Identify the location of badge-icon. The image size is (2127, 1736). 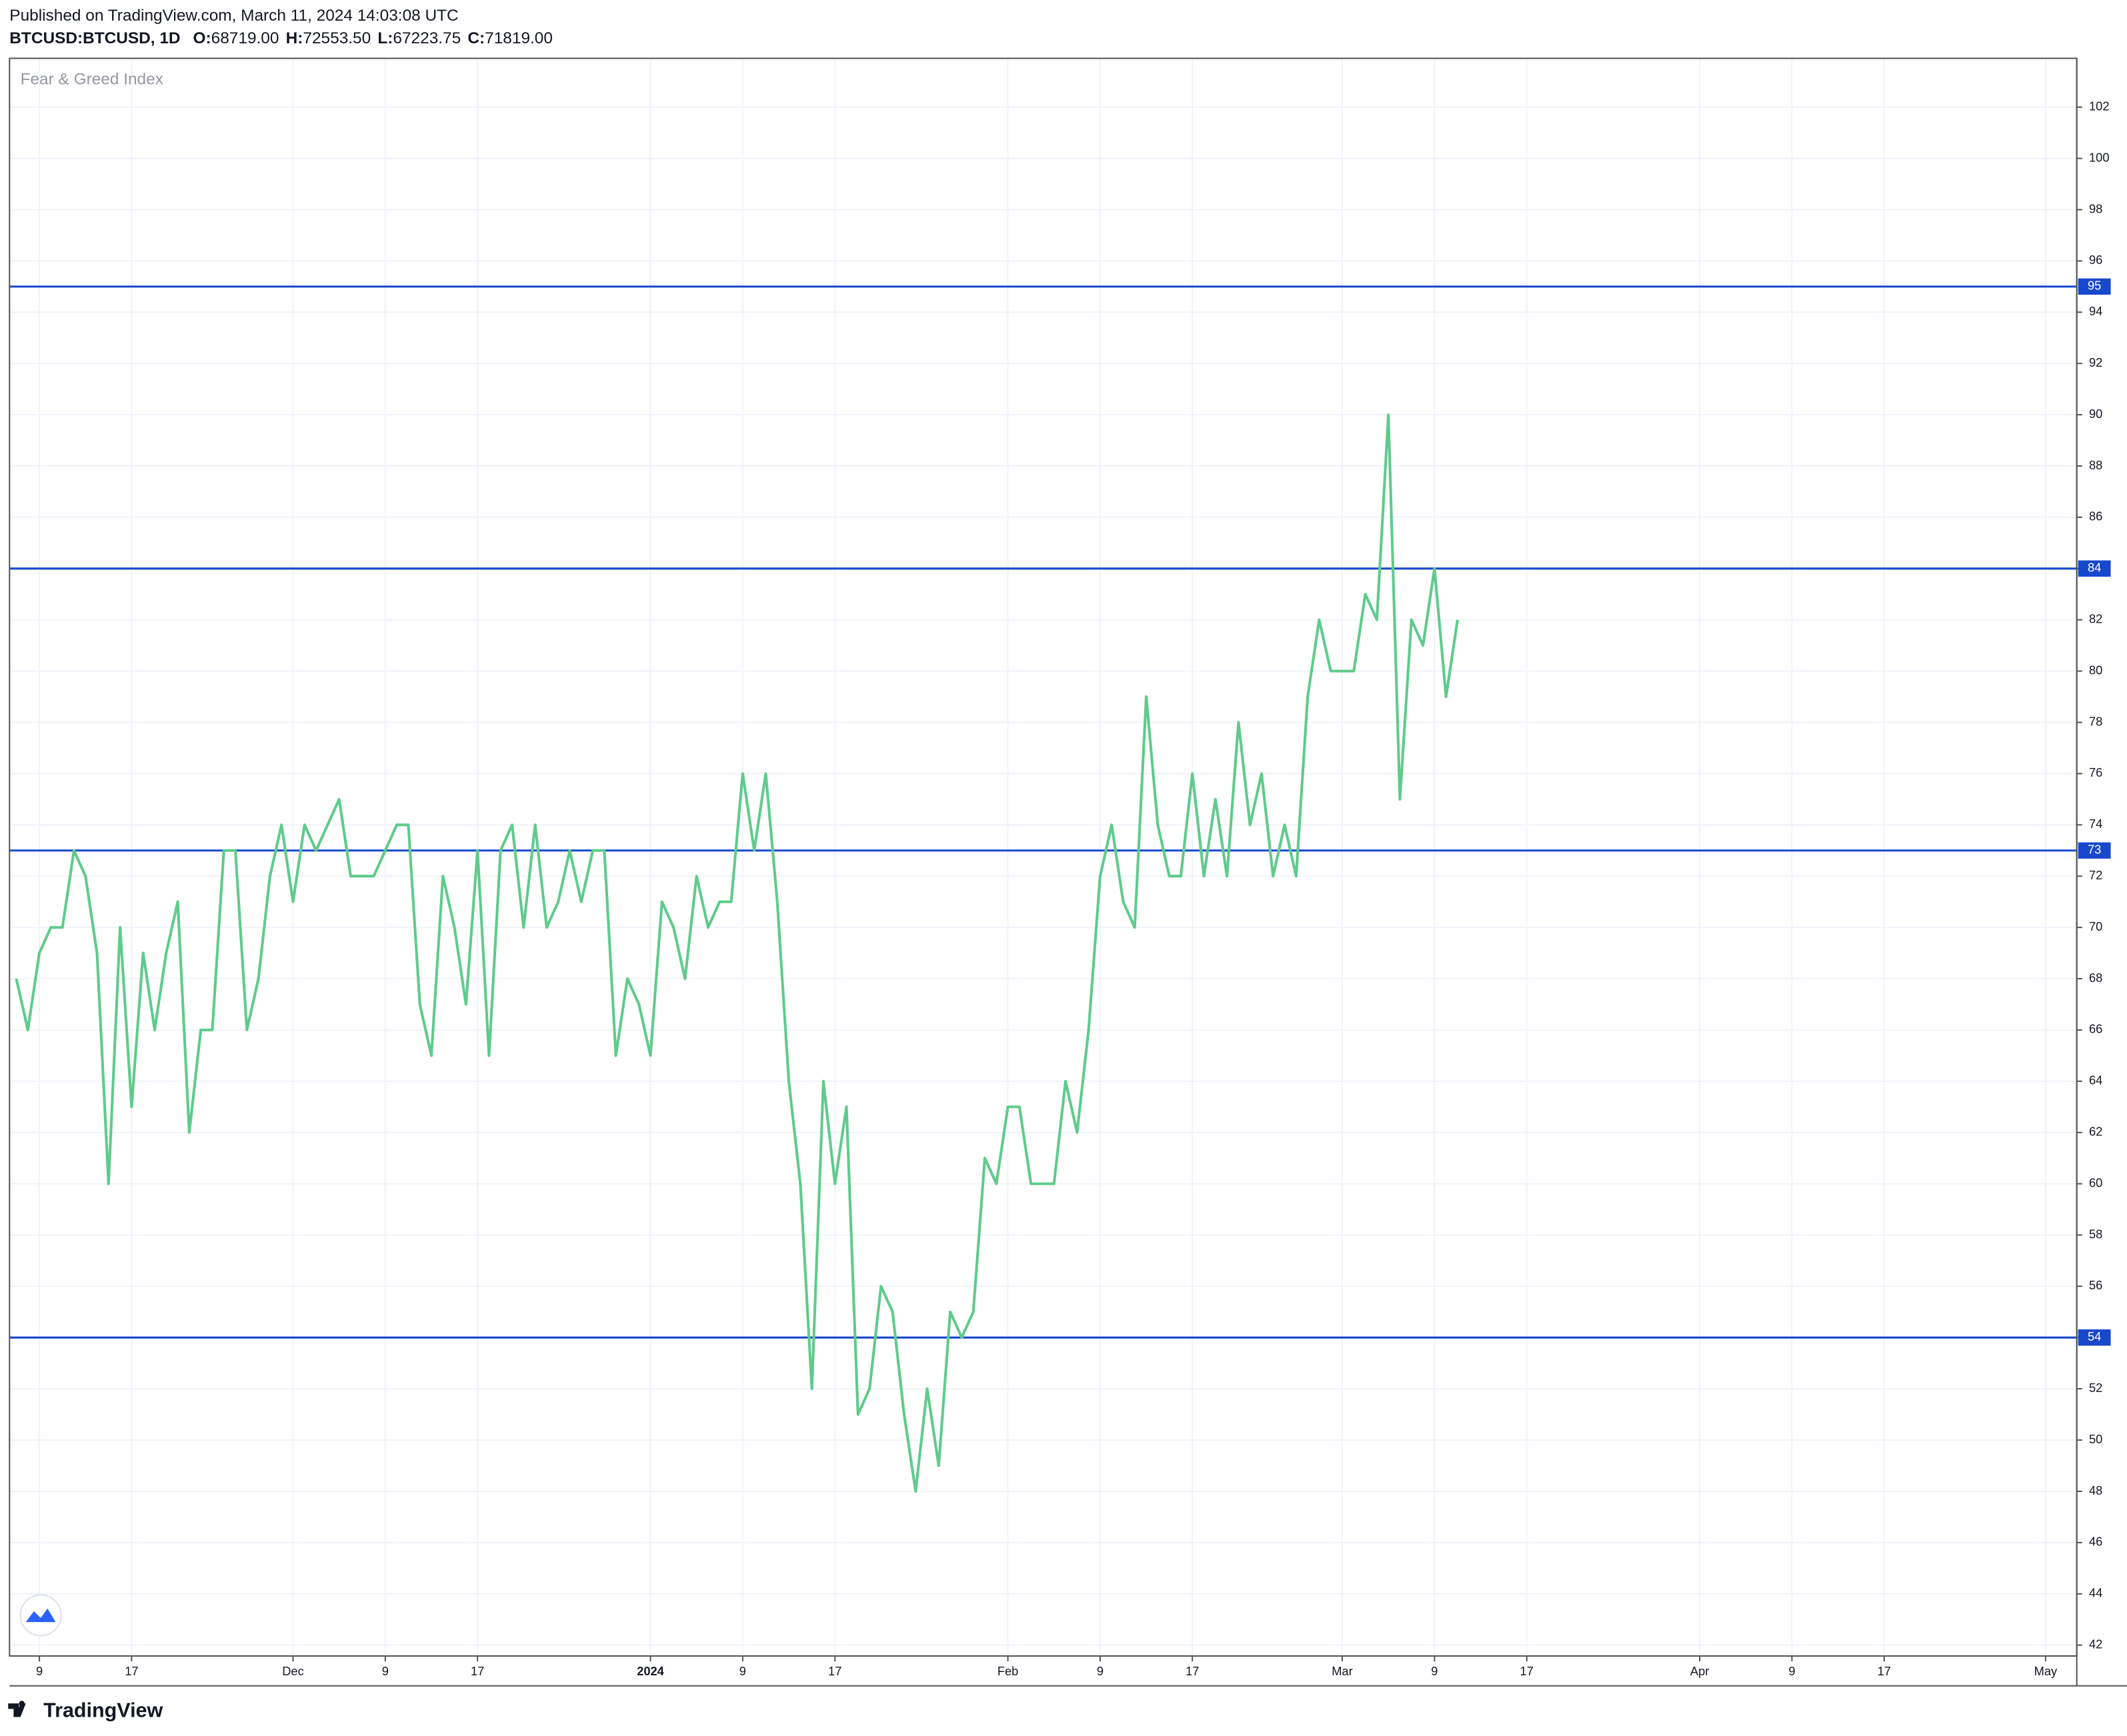
(40, 1615).